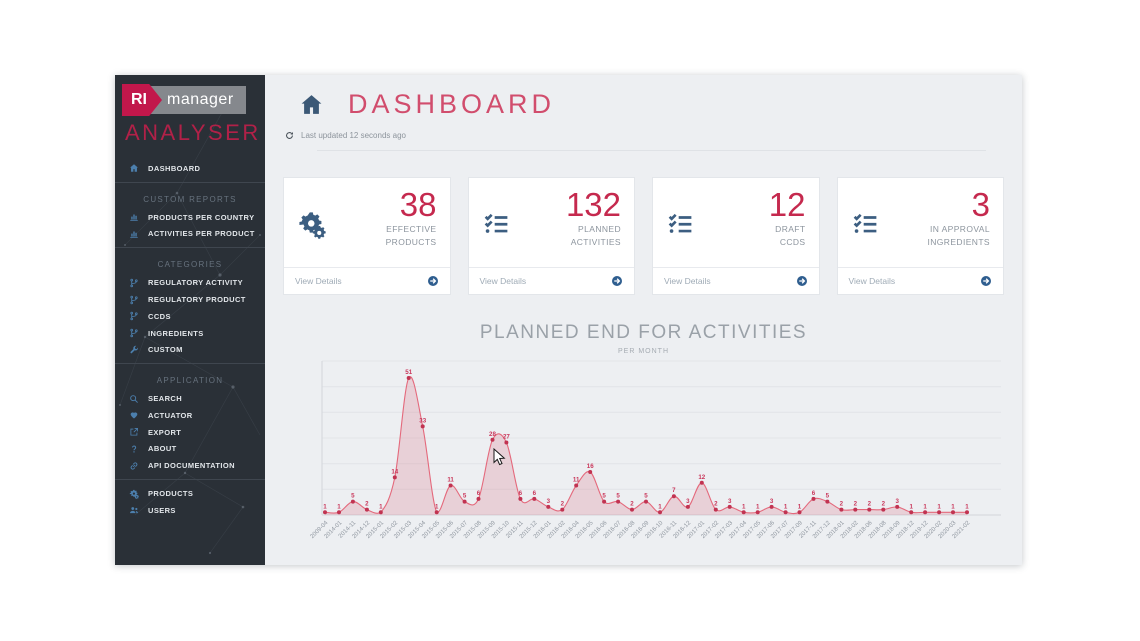 The image size is (1140, 641). I want to click on chart-subtitle: PER MONTH, so click(643, 351).